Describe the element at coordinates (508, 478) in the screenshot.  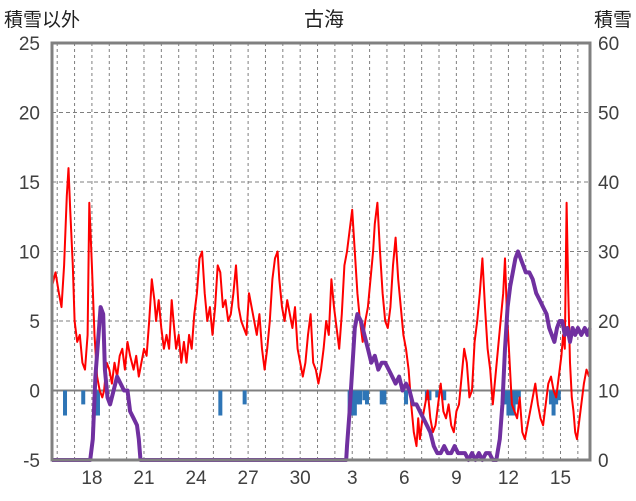
I see `x-tick-label: 12` at that location.